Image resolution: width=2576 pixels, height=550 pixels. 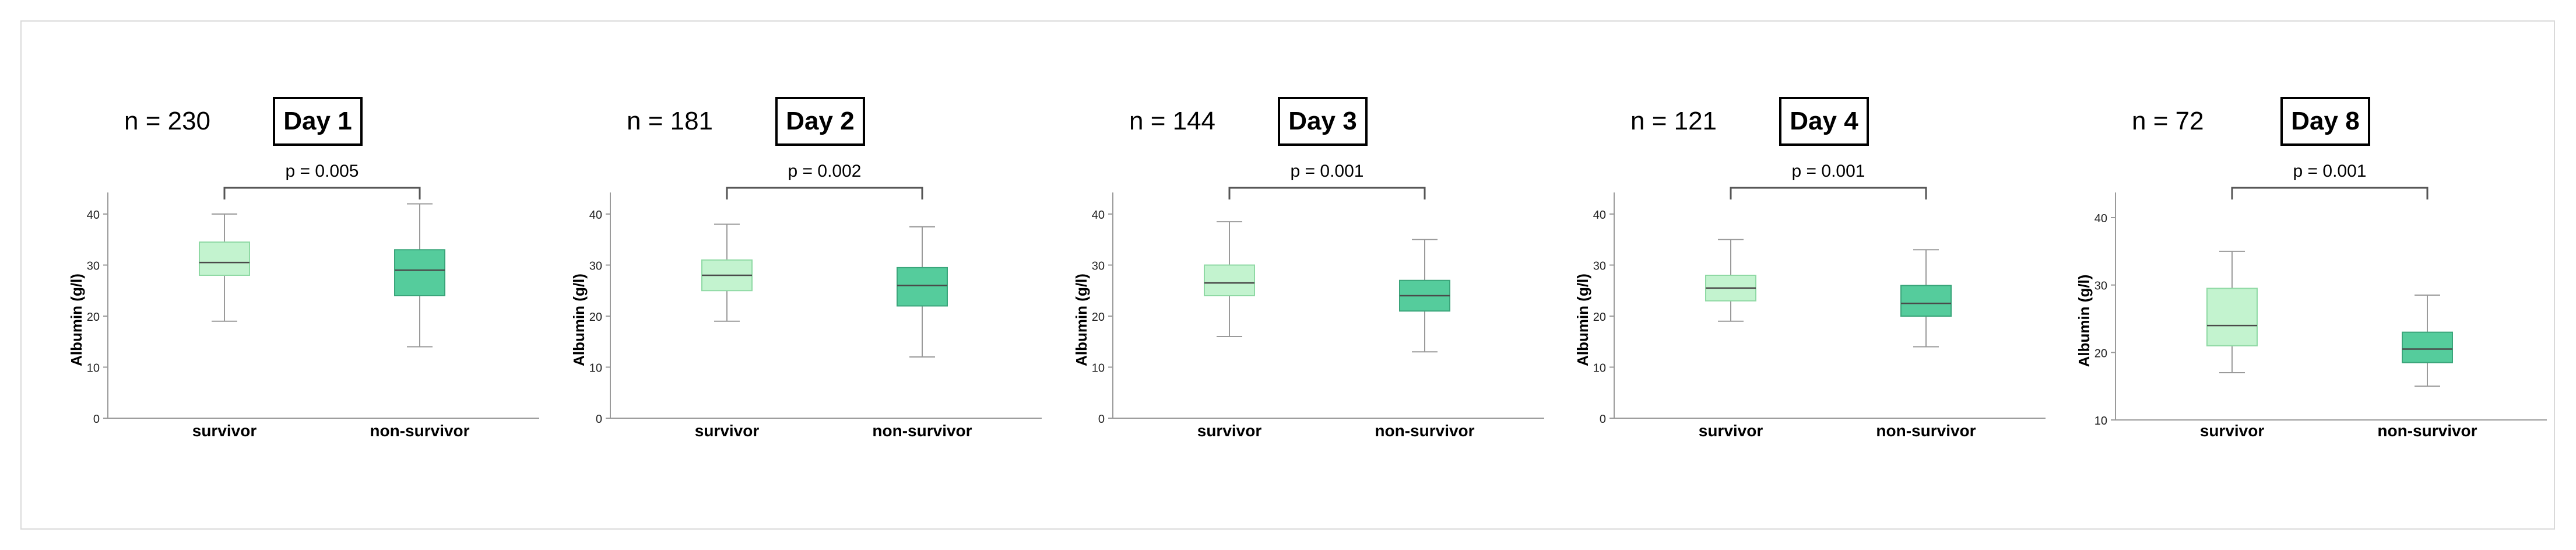 What do you see at coordinates (1673, 121) in the screenshot?
I see `n-label: n = 121` at bounding box center [1673, 121].